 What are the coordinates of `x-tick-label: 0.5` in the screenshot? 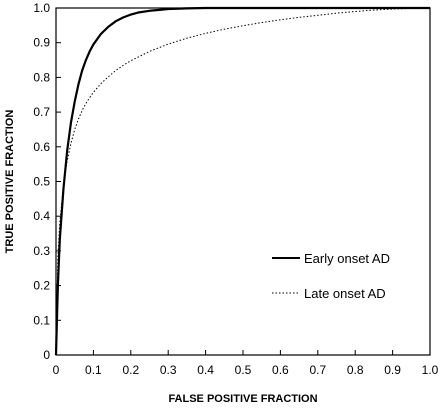 It's located at (243, 370).